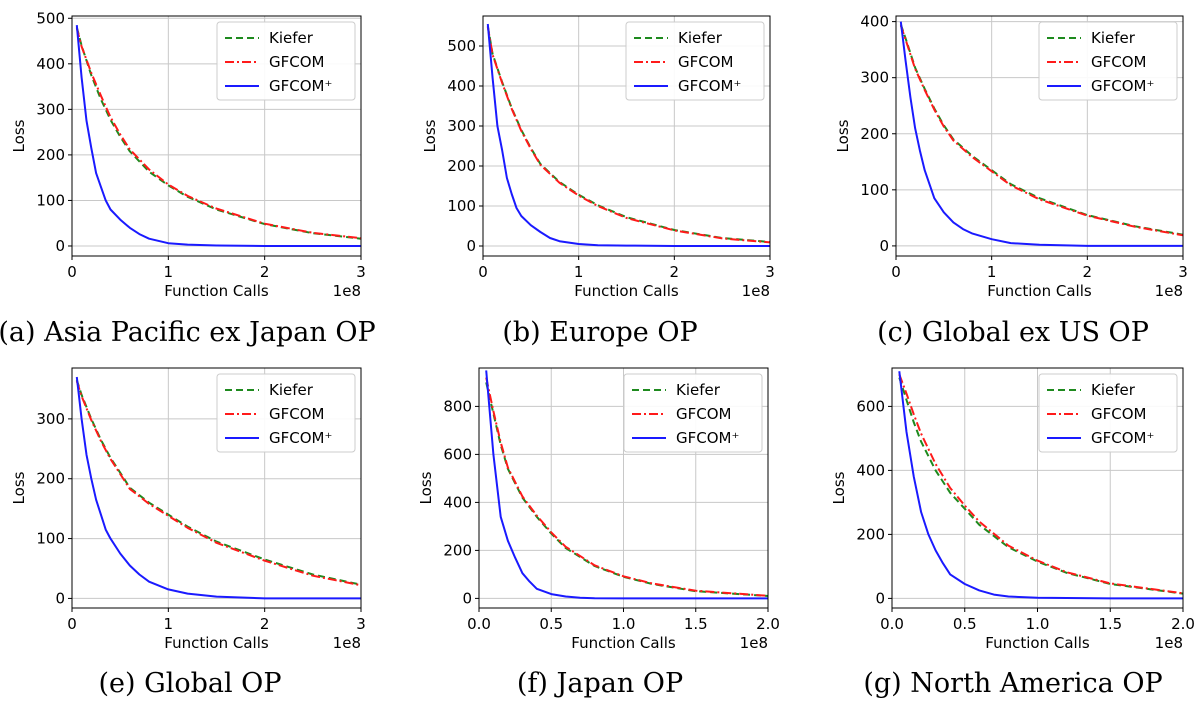 This screenshot has height=707, width=1200. I want to click on subfigure-caption: (b) Europe OP, so click(599, 332).